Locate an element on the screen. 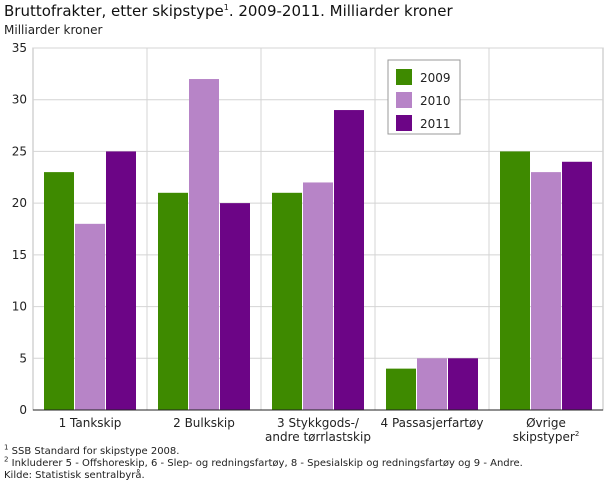 This screenshot has width=610, height=488. legend-label: 2010 is located at coordinates (435, 101).